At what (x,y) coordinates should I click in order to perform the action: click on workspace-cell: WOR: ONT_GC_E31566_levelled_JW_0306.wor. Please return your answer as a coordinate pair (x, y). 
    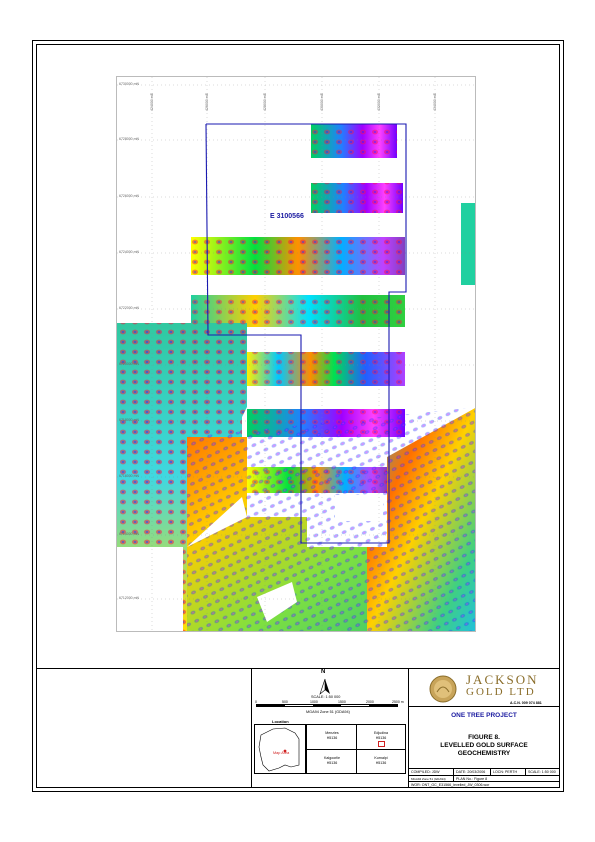
    Looking at the image, I should click on (484, 784).